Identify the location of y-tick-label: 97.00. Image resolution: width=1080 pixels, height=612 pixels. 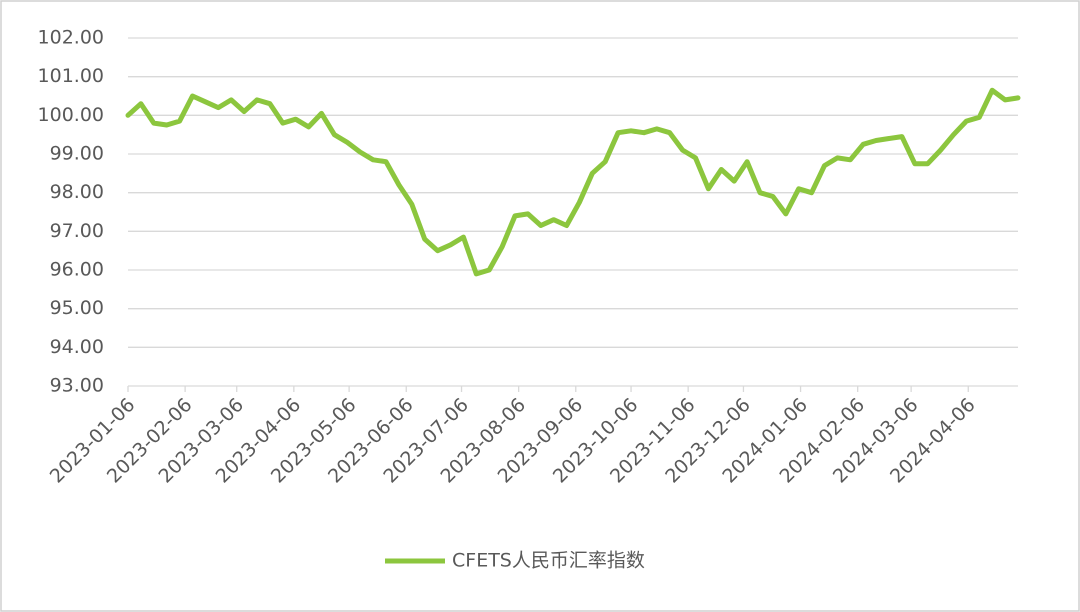
(77, 231).